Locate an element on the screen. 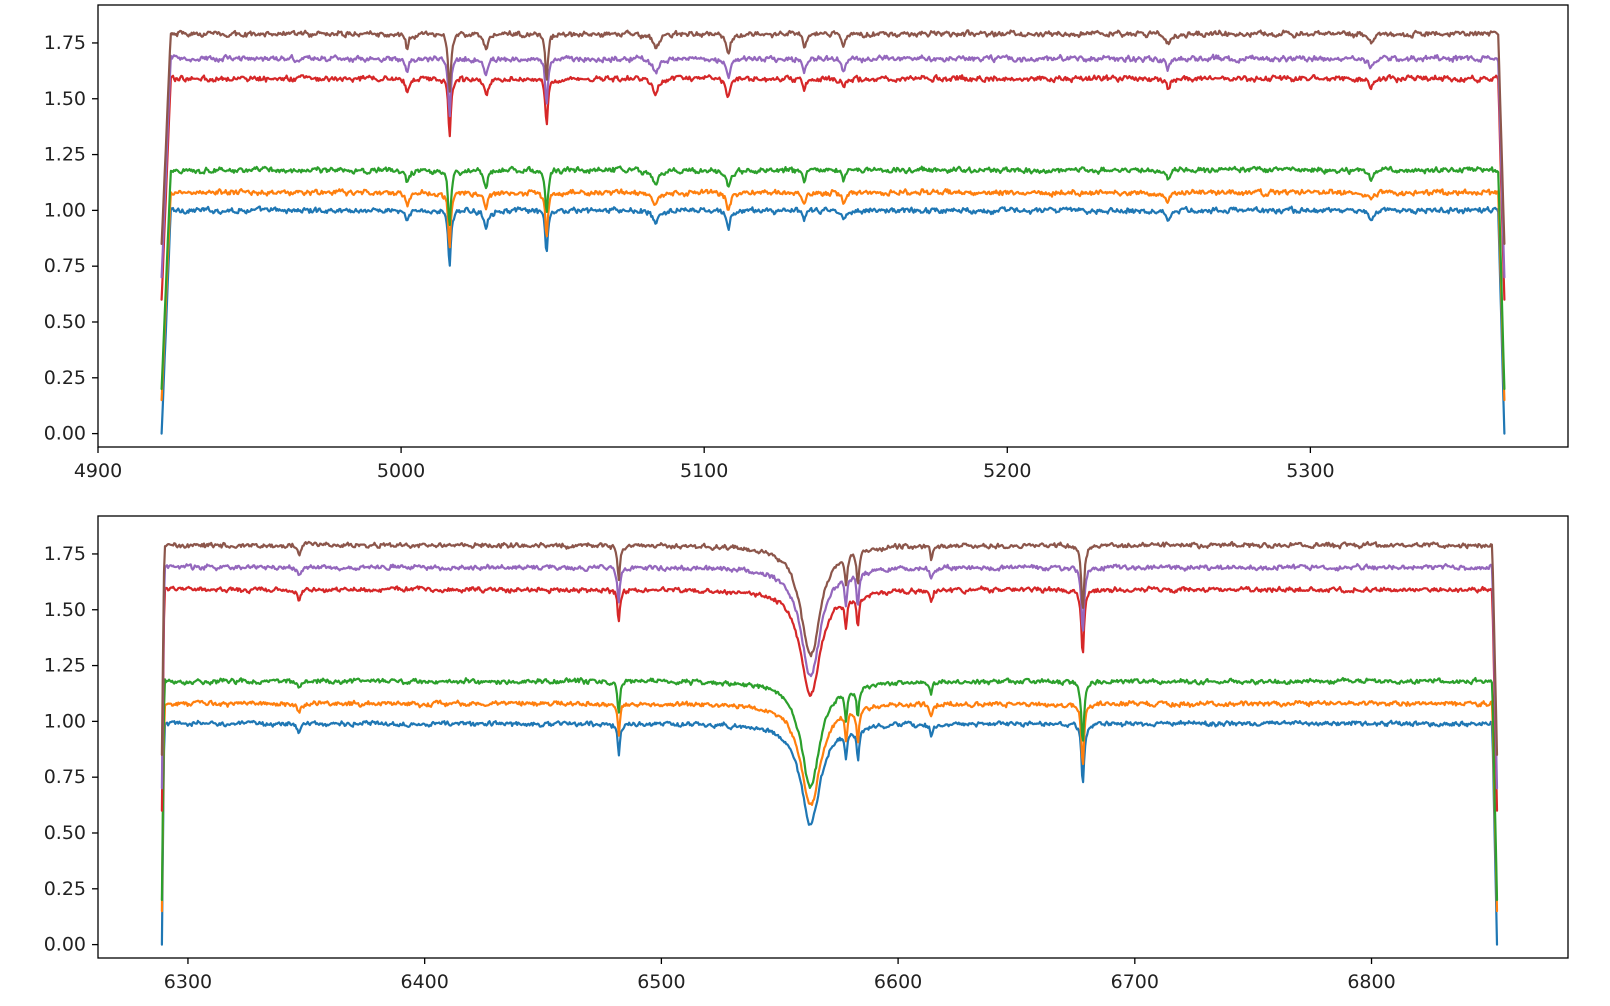 The height and width of the screenshot is (1006, 1610). top-x-axis-ticks: 4900 5000 5100 5200 5300 is located at coordinates (704, 464).